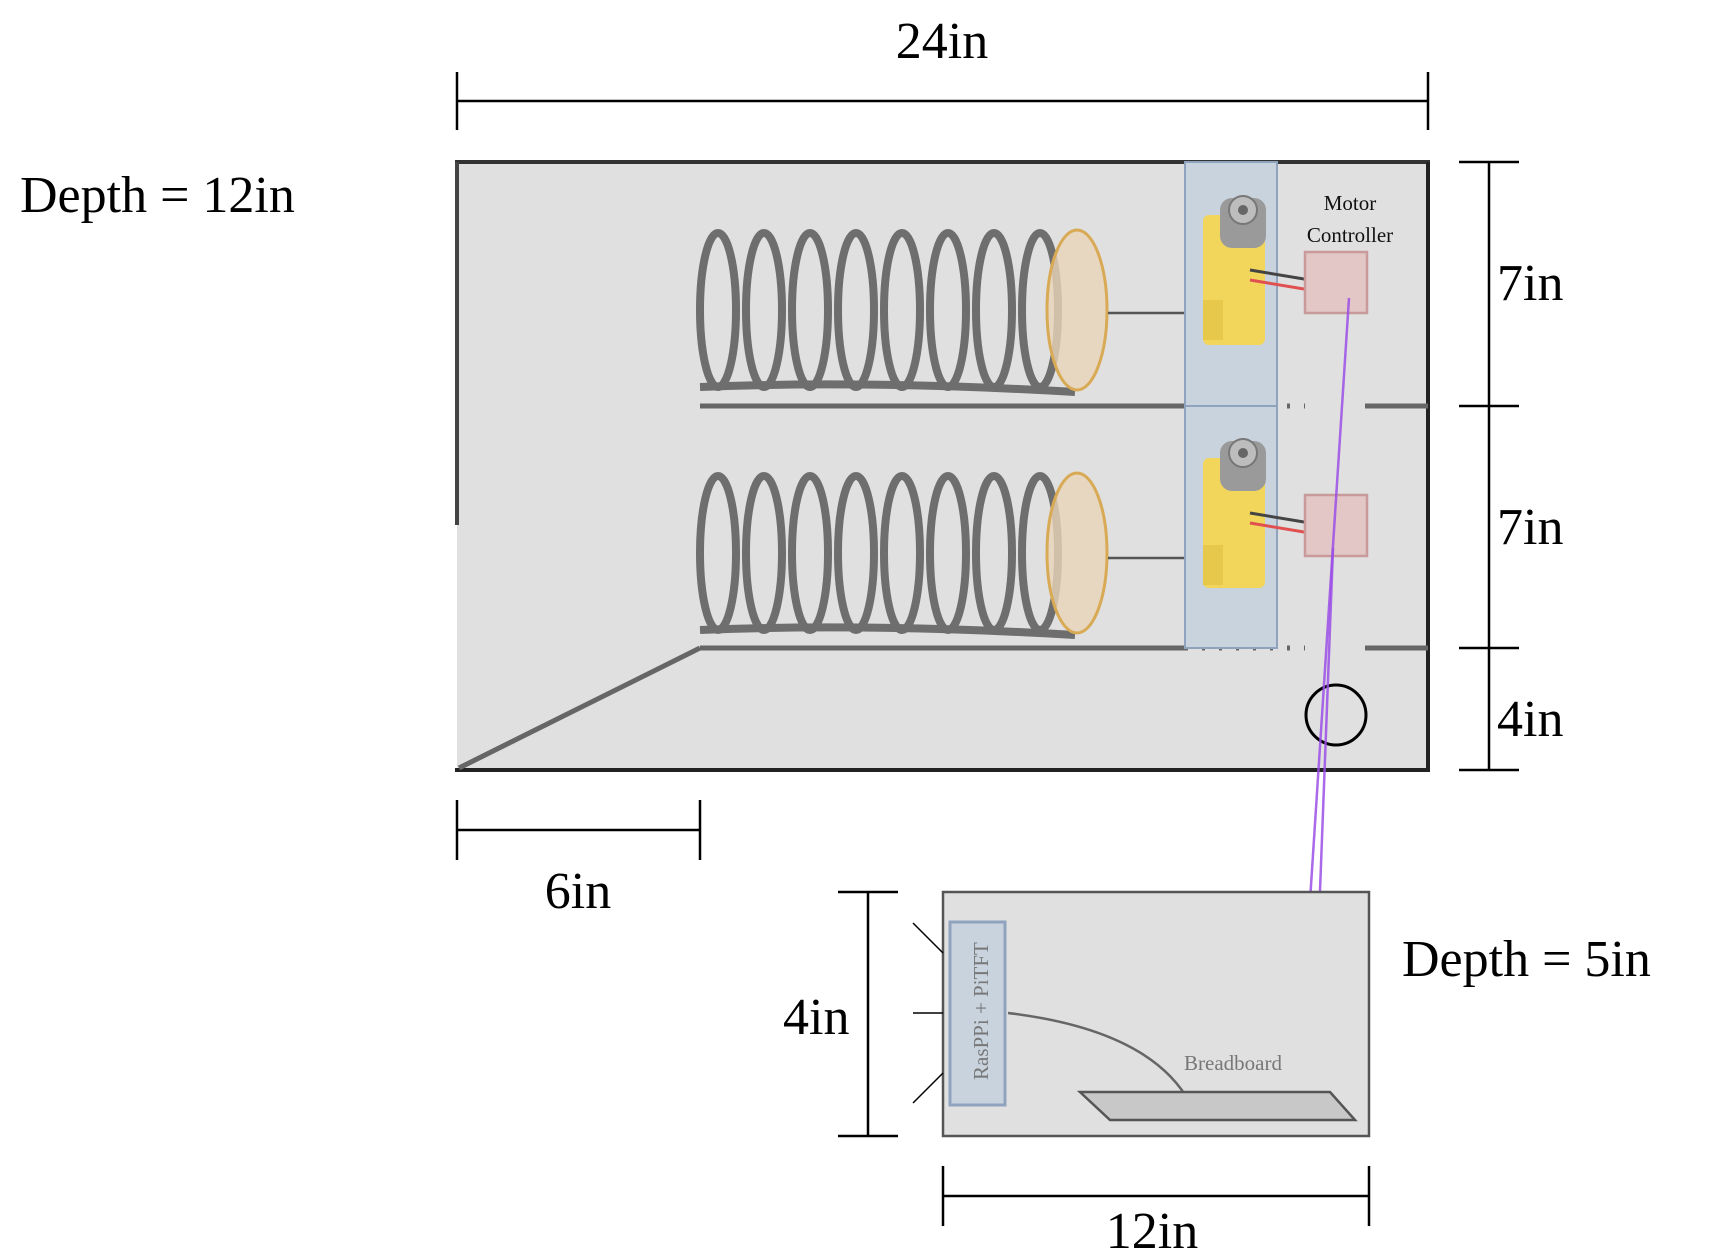  I want to click on electronics-enclosure: RasPPi + PiTFT Breadboard, so click(1141, 1014).